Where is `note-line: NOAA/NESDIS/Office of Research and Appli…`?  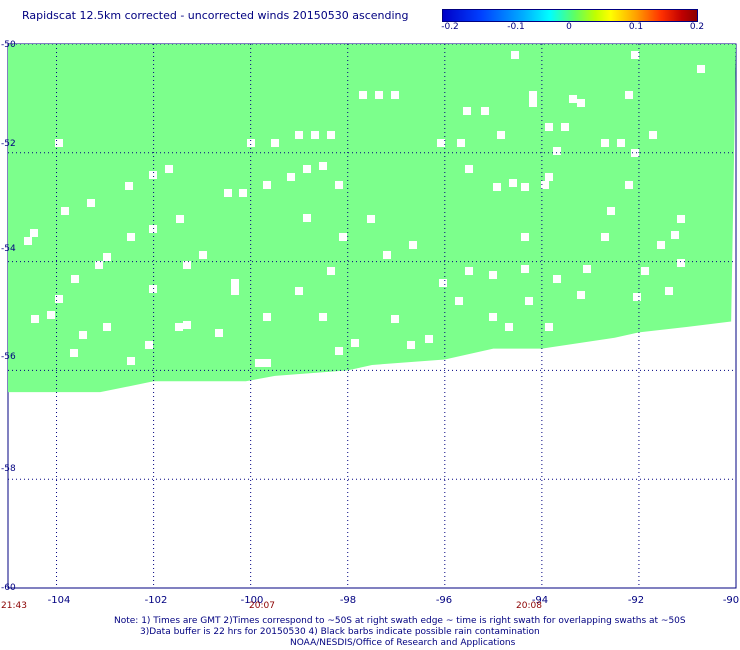 note-line: NOAA/NESDIS/Office of Research and Appli… is located at coordinates (403, 643).